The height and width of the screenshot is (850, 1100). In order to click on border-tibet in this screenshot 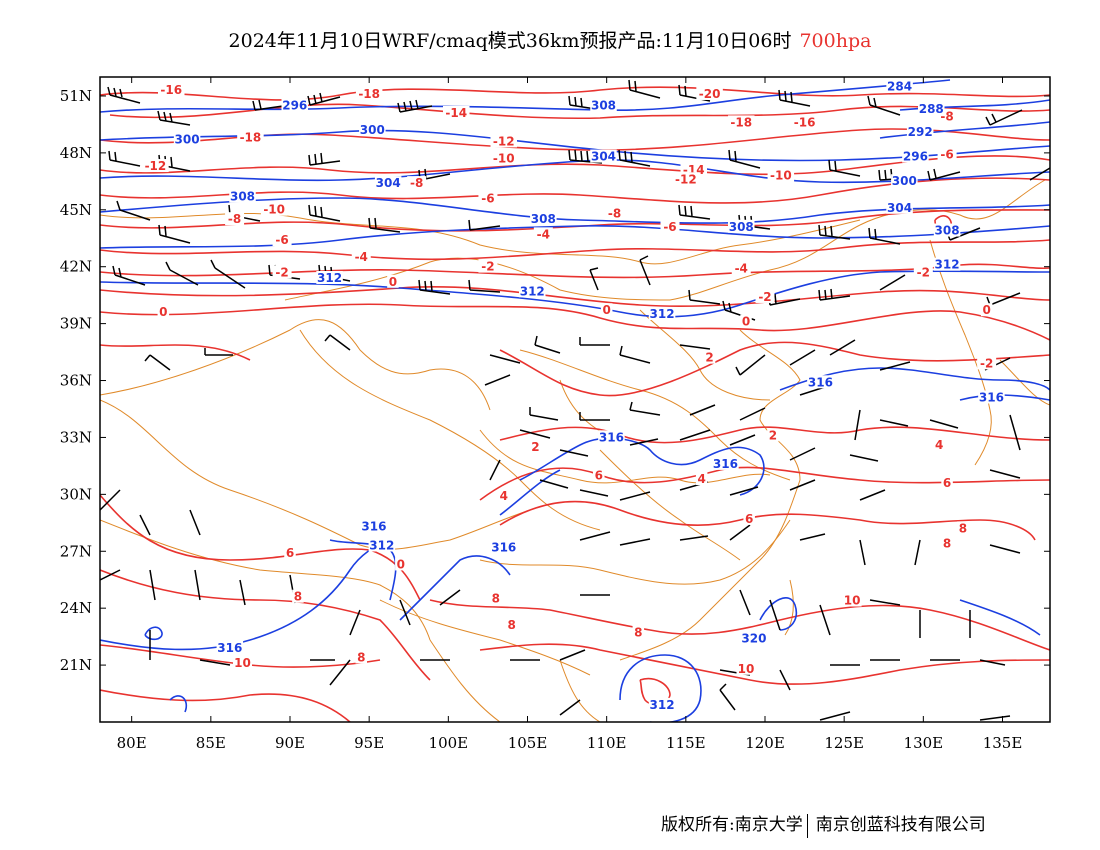, I will do `click(315, 474)`.